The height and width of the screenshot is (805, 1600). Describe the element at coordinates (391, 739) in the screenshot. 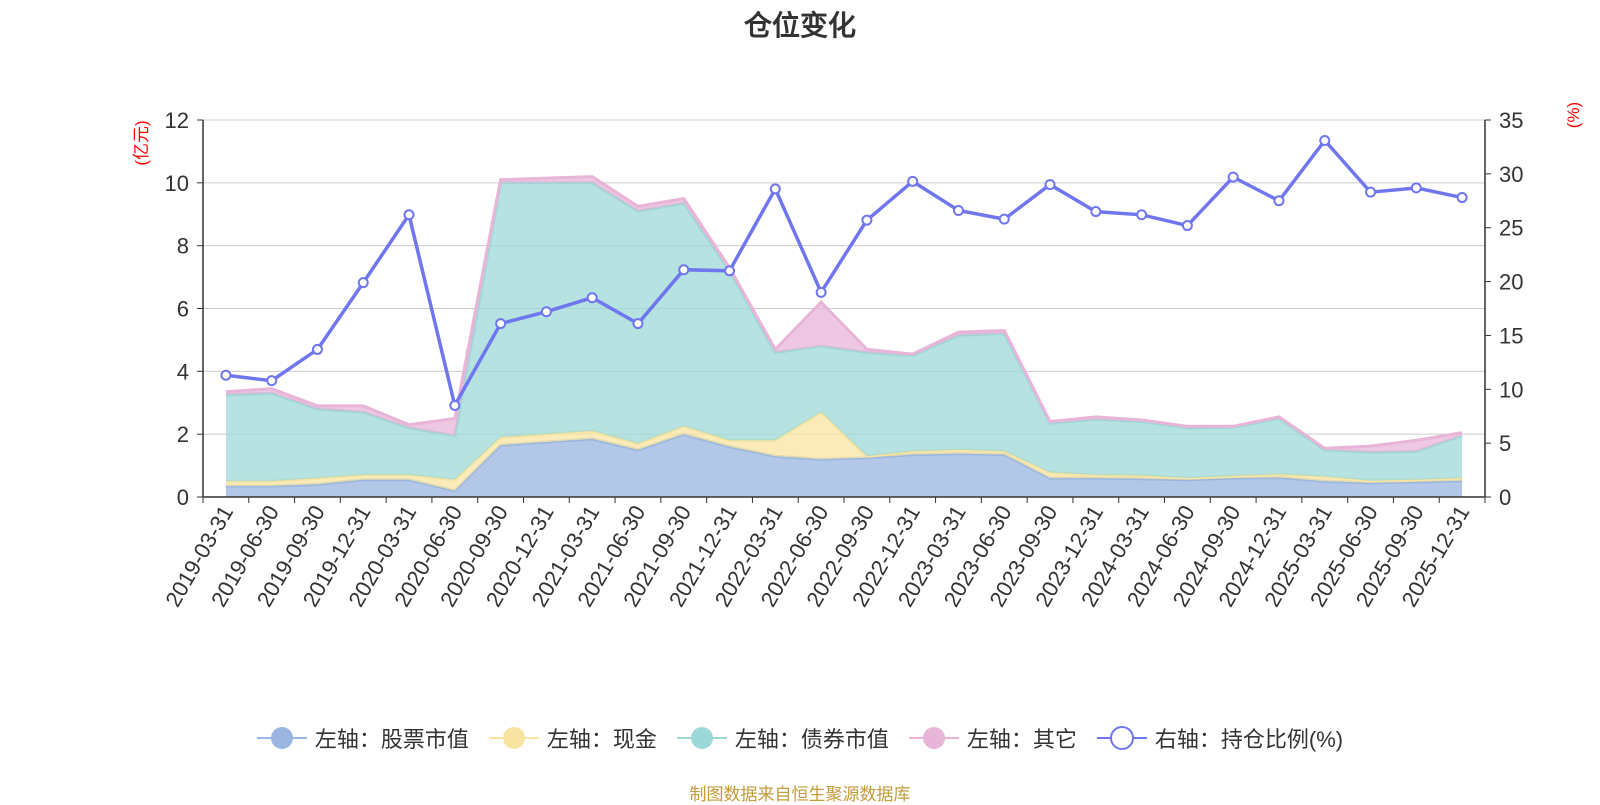

I see `legend-label: 左轴：股票市值` at that location.